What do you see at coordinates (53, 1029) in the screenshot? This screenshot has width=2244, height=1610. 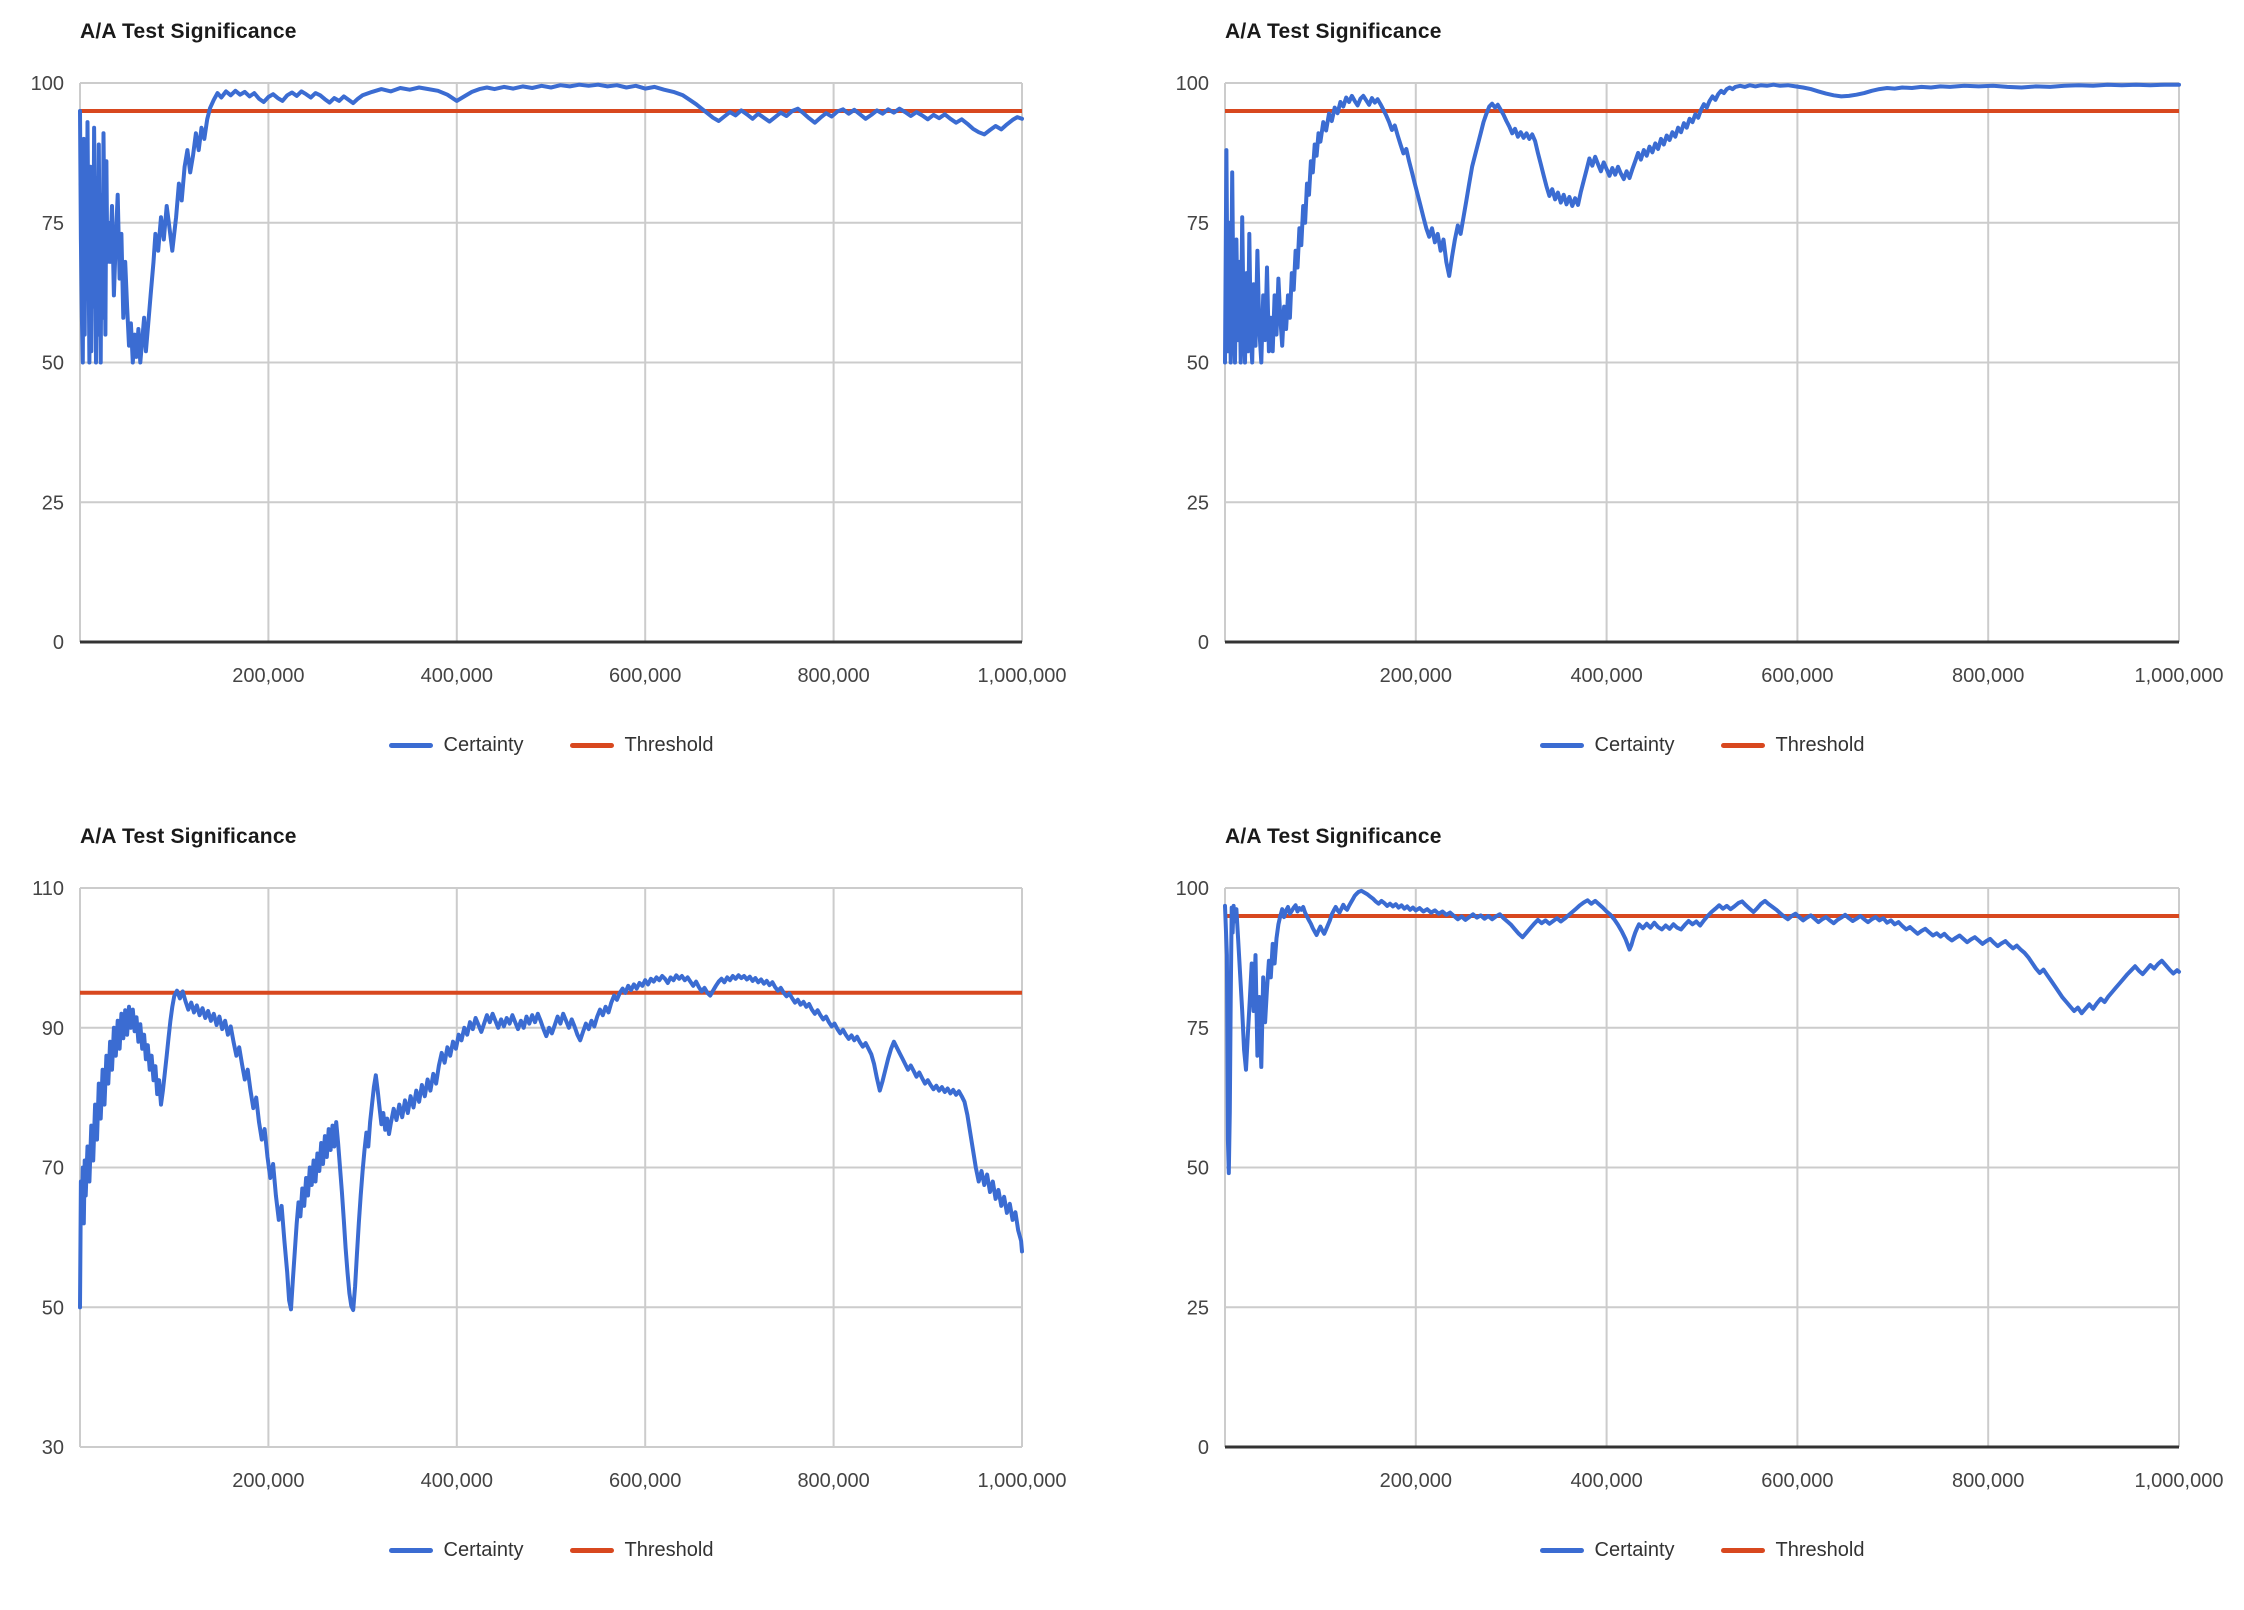 I see `svg-text: 90` at bounding box center [53, 1029].